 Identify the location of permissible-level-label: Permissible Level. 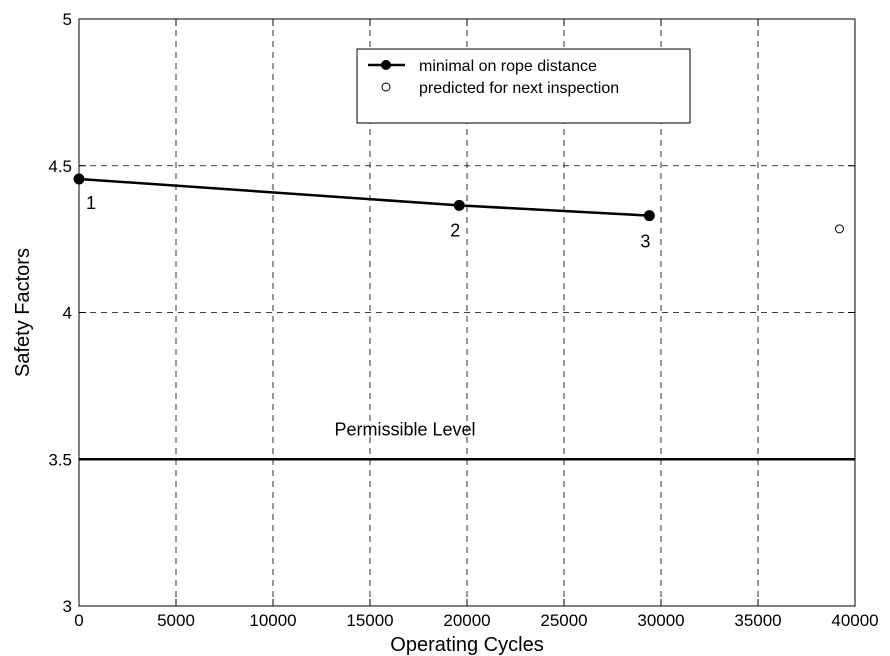
(404, 429).